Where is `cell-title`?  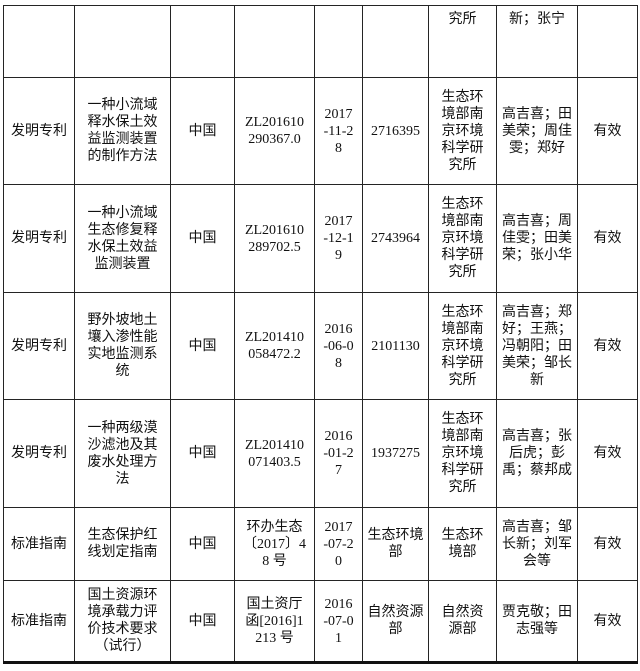 cell-title is located at coordinates (122, 41).